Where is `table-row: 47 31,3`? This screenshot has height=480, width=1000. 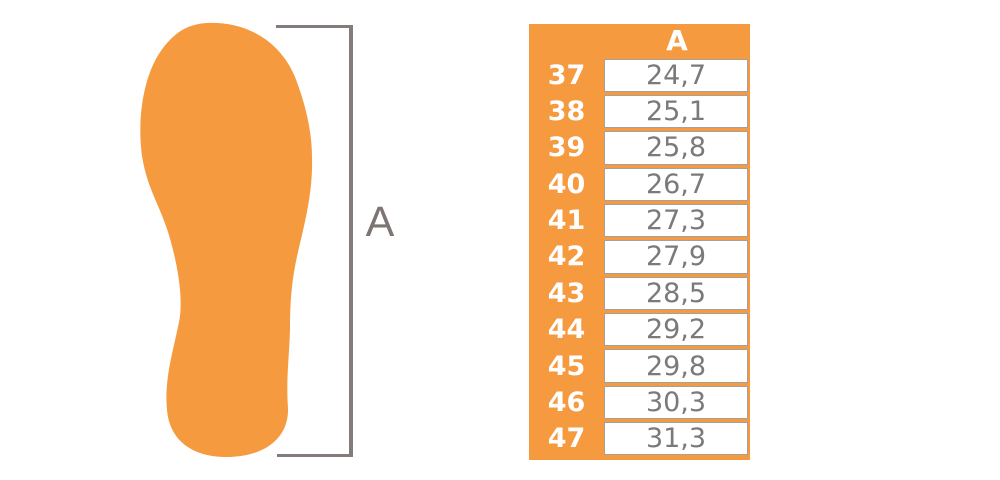 table-row: 47 31,3 is located at coordinates (639, 439).